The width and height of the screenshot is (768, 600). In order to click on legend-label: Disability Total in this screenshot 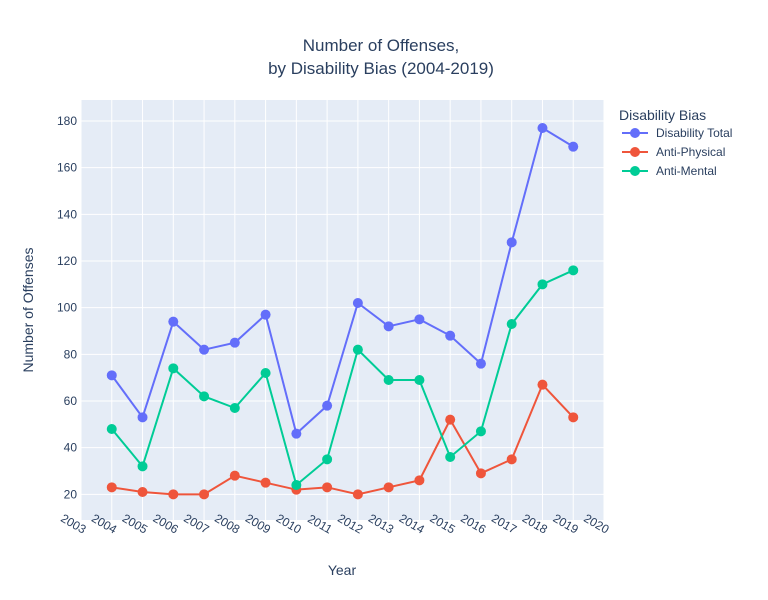, I will do `click(694, 133)`.